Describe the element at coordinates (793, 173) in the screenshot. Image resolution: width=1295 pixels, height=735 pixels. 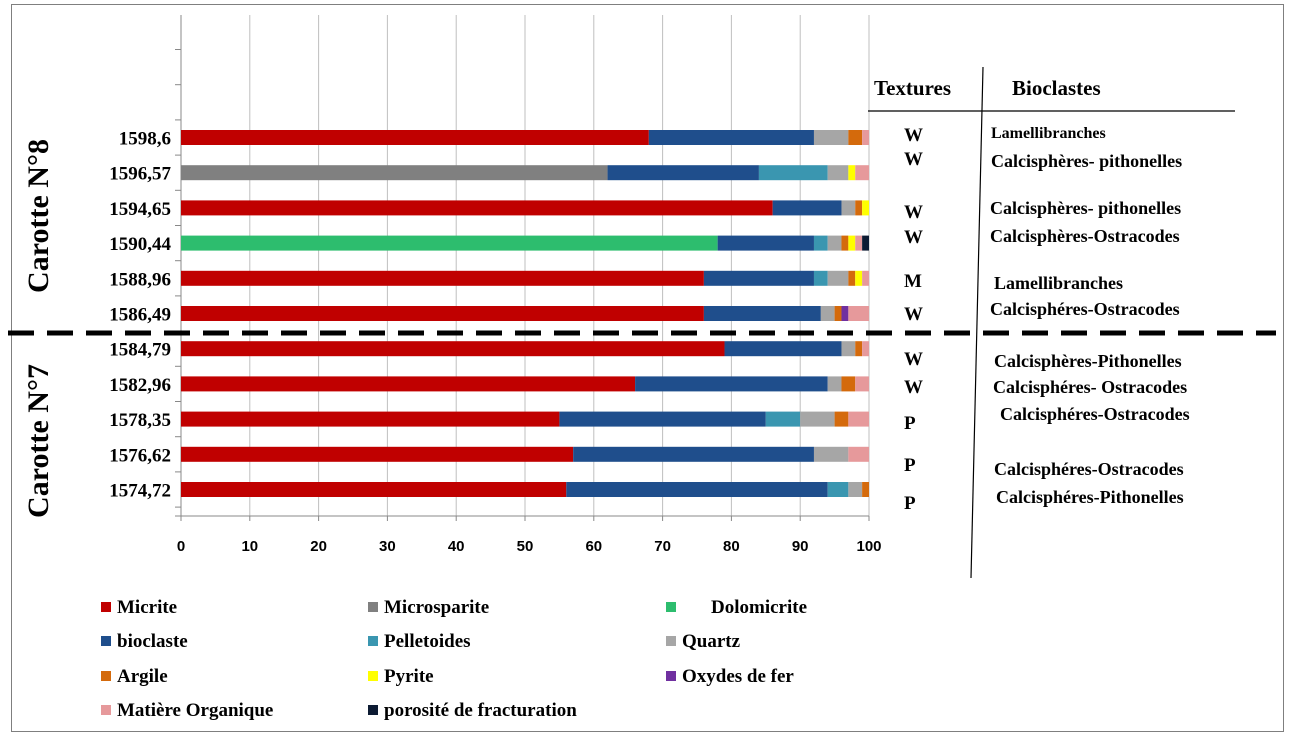
I see `bar-1596,57-pelletoides` at that location.